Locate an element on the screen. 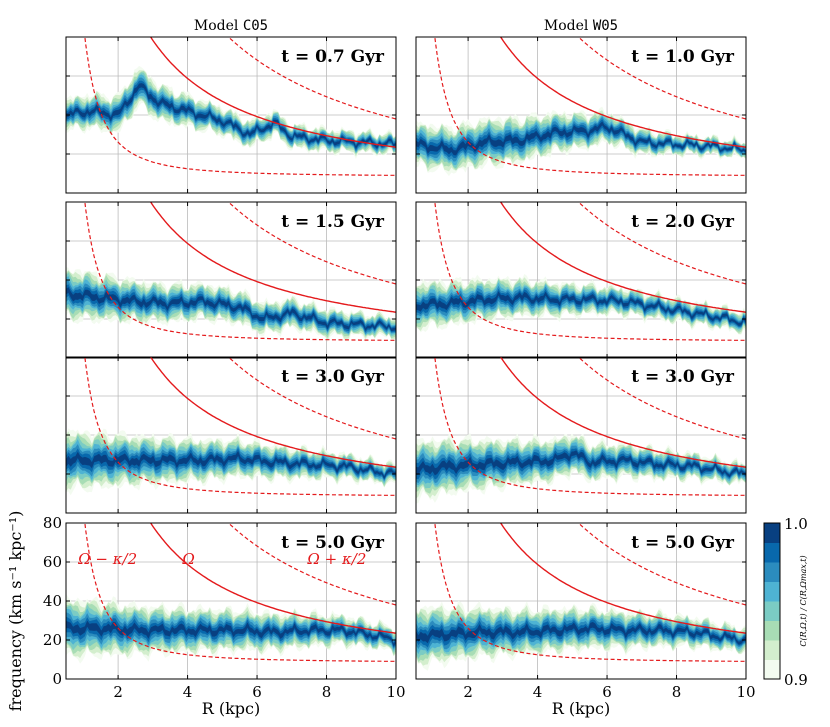 This screenshot has width=830, height=727. panel-1-2: t = 3.0 Gyr is located at coordinates (581, 435).